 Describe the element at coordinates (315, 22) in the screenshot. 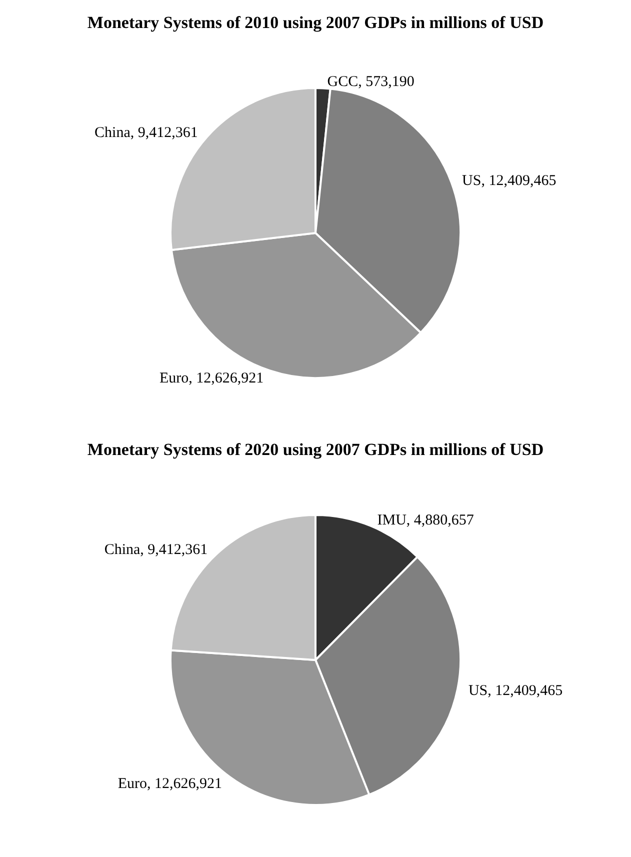

I see `chart-title: Monetary Systems of 2010 using 2007 GDPs in millions of USD` at that location.